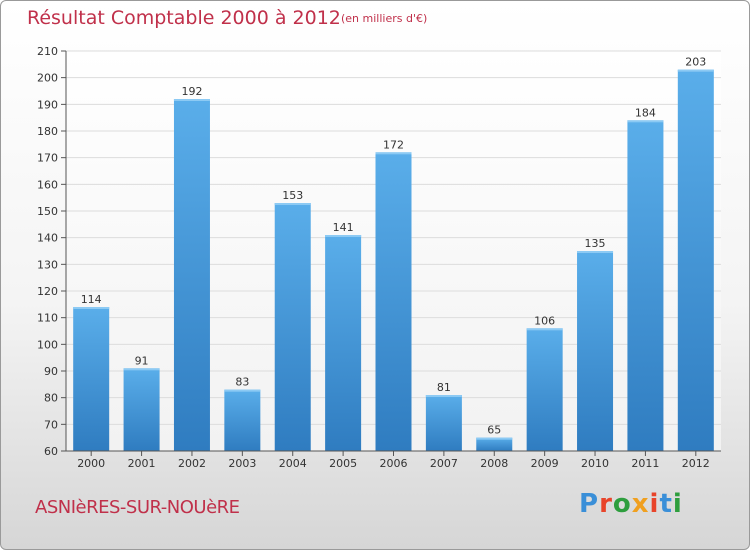 Image resolution: width=750 pixels, height=550 pixels. What do you see at coordinates (47, 184) in the screenshot?
I see `y-tick-label: 160` at bounding box center [47, 184].